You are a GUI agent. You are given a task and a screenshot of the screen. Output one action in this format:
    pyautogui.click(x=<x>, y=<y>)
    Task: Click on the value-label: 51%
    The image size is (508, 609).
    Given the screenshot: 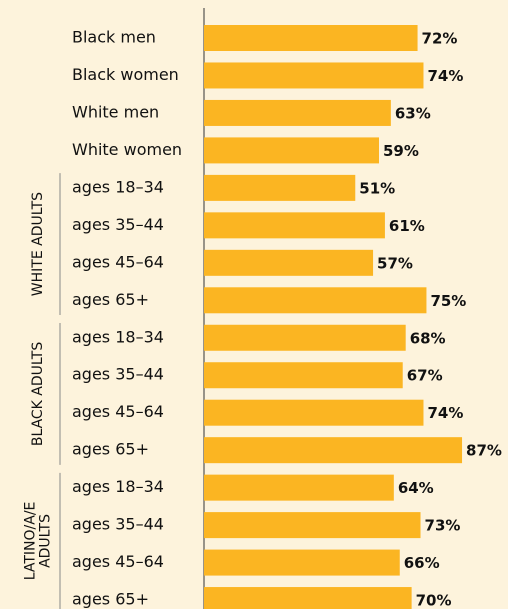 What is the action you would take?
    pyautogui.click(x=377, y=188)
    